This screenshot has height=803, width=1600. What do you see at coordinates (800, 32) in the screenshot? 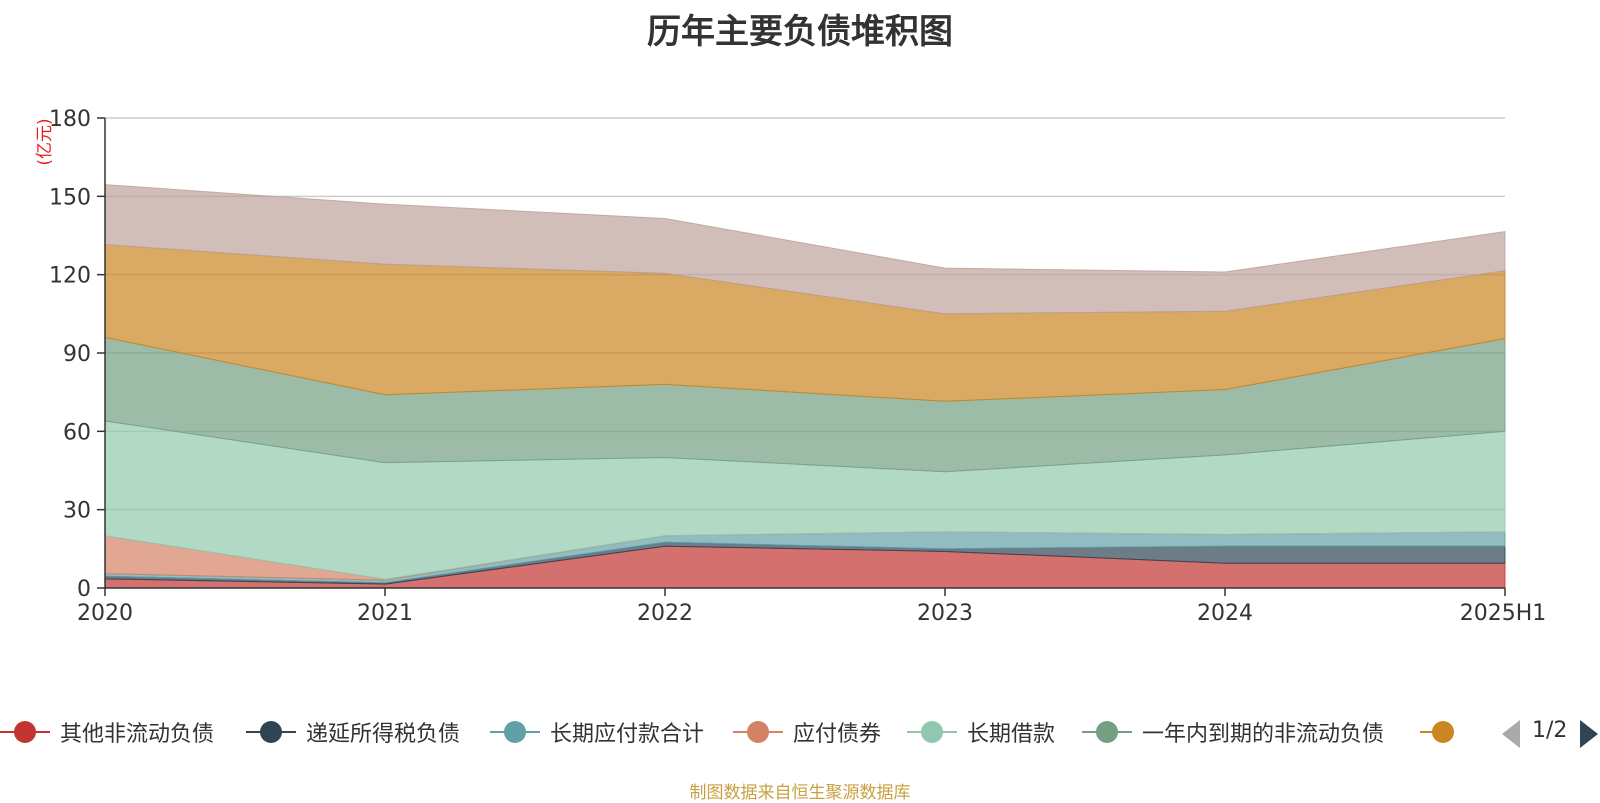
I see `chart-title: 历年主要负债堆积图` at bounding box center [800, 32].